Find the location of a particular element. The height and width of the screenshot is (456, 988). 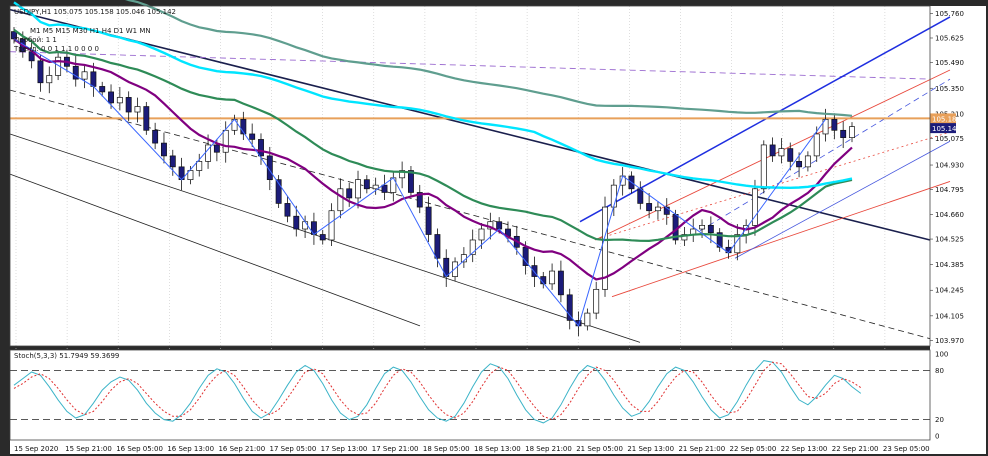

price-tick-label: 104.105 is located at coordinates (949, 316).